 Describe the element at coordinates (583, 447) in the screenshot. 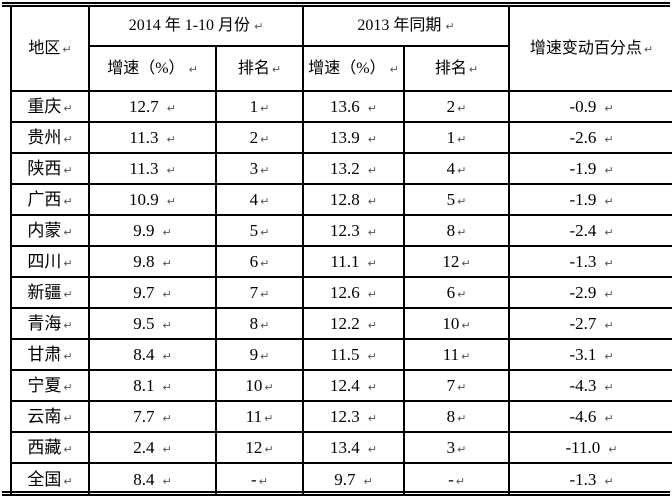

I see `cell-value: -11.0` at that location.